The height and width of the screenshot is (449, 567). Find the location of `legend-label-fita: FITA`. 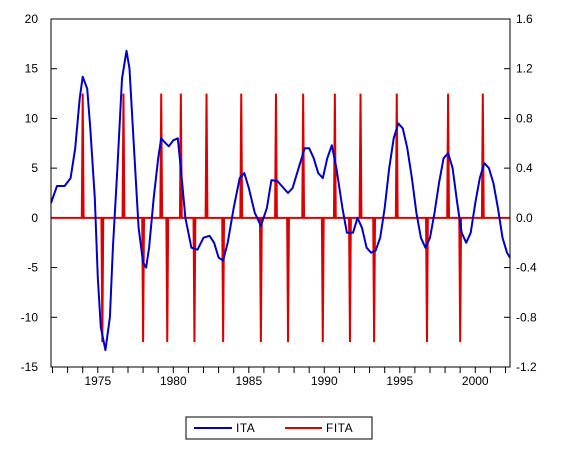

legend-label-fita: FITA is located at coordinates (339, 428).